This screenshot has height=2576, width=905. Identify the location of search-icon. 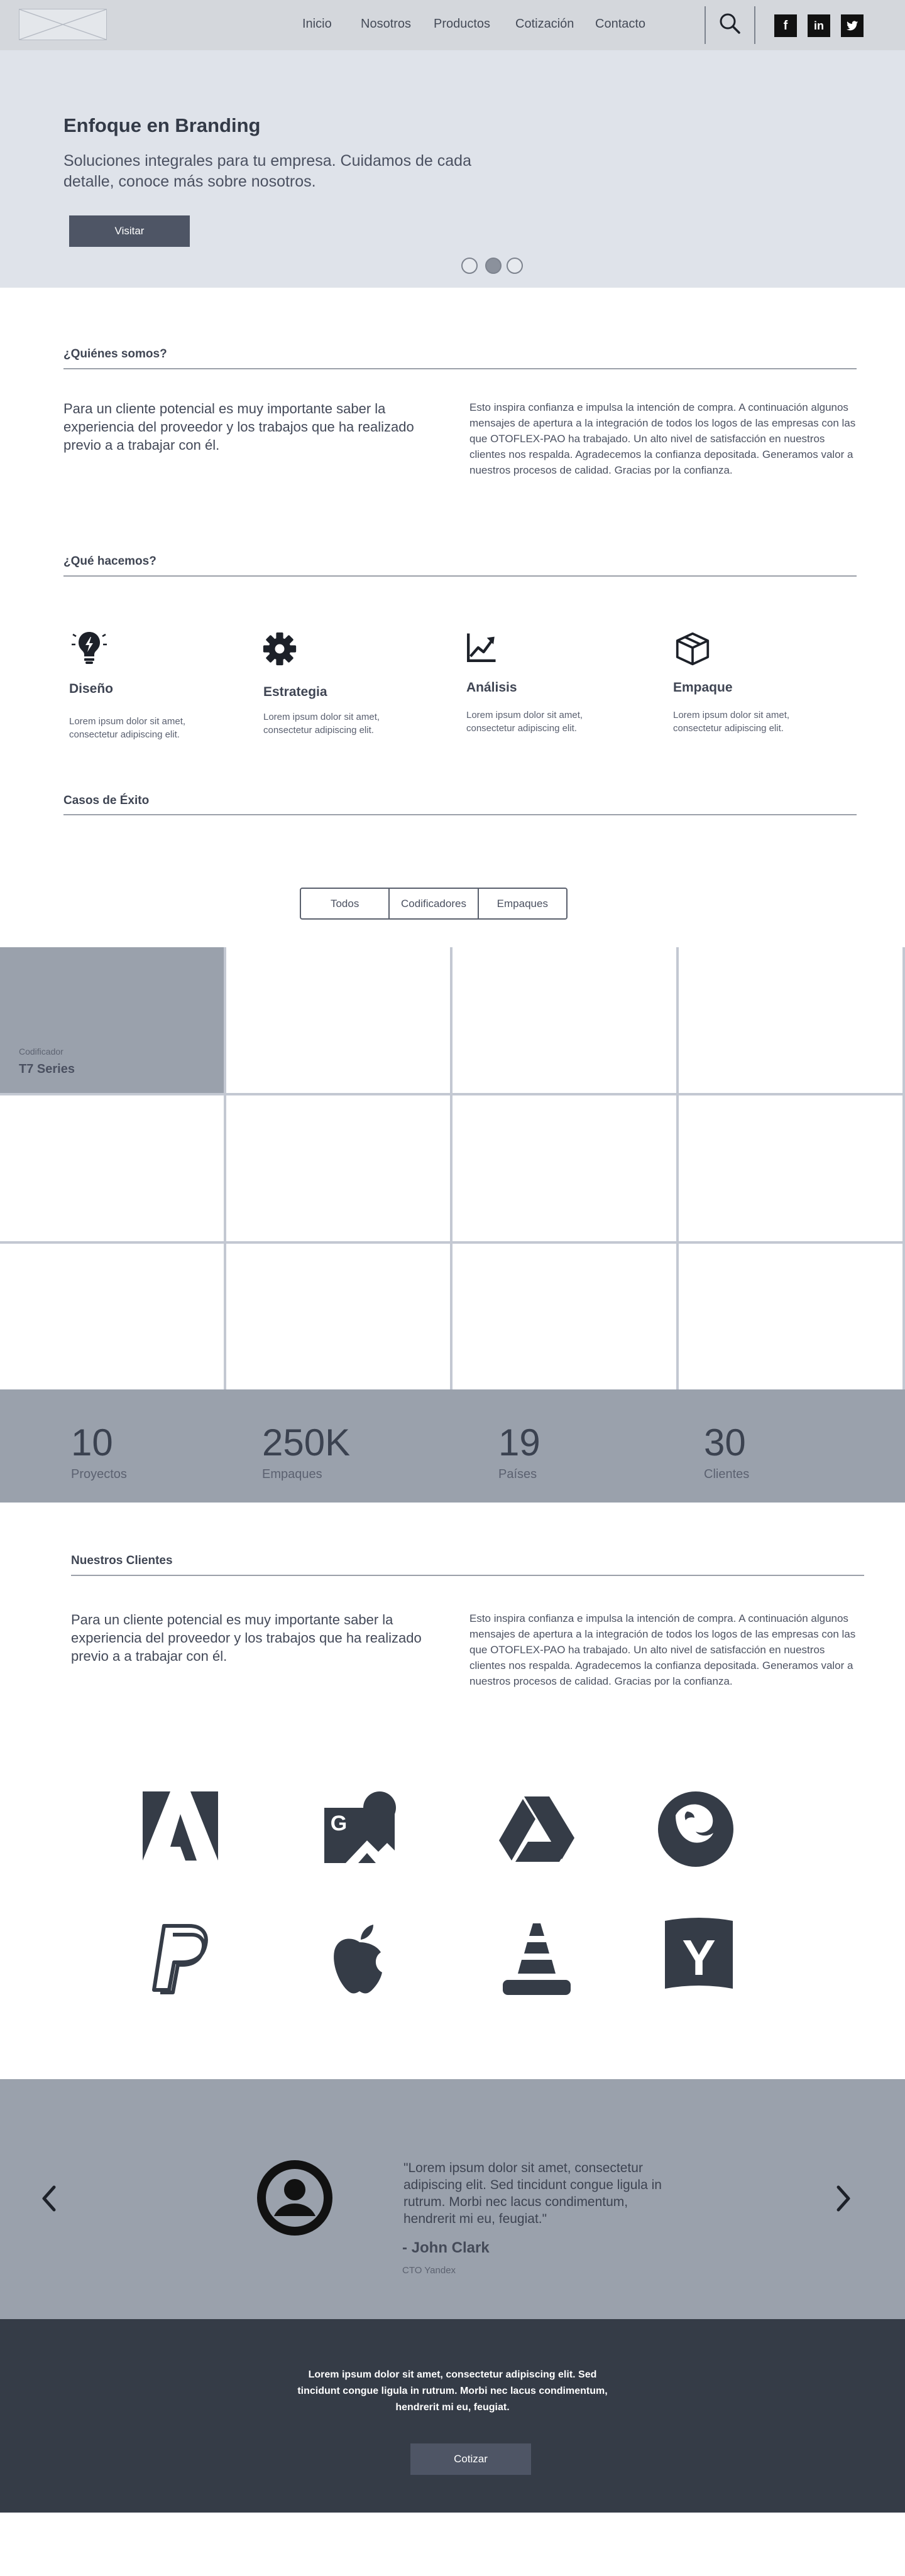
(729, 23).